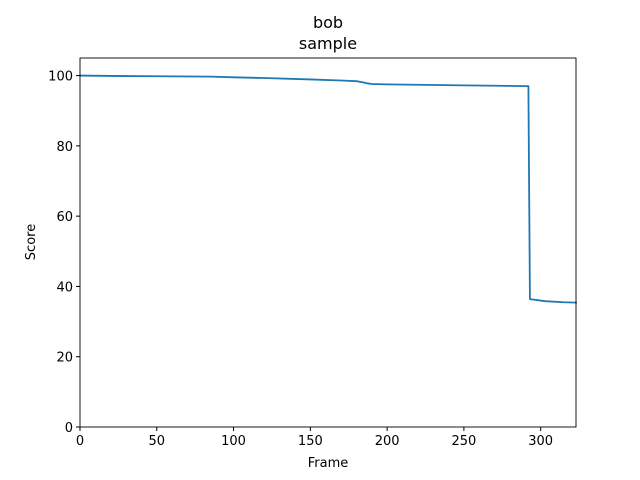 The height and width of the screenshot is (480, 640). I want to click on y-tick-label: 20, so click(64, 358).